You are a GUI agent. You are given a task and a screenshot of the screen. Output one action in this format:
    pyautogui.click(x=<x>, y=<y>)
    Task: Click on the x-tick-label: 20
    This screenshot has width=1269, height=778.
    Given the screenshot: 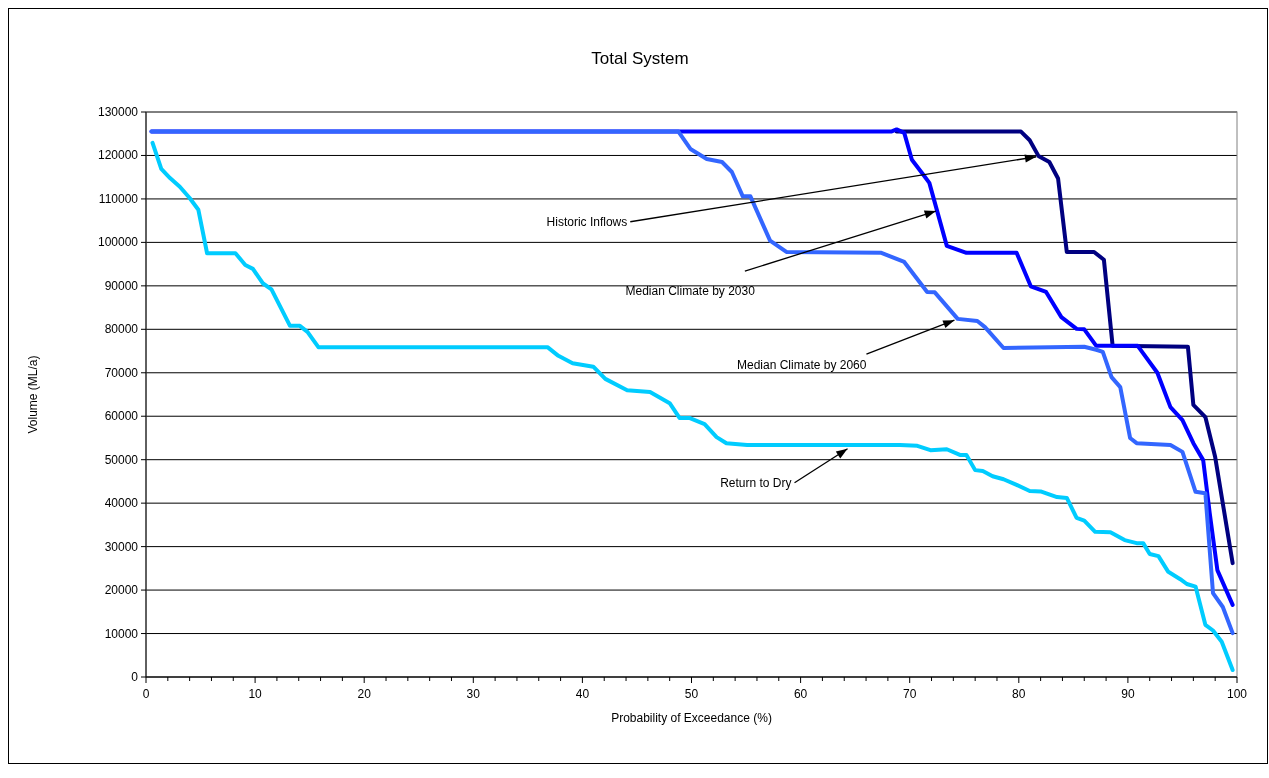 What is the action you would take?
    pyautogui.click(x=364, y=694)
    